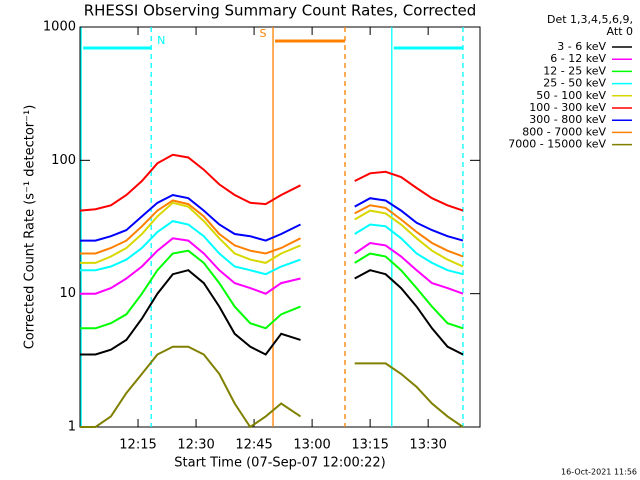  I want to click on x-tick-label: 12:15, so click(137, 445).